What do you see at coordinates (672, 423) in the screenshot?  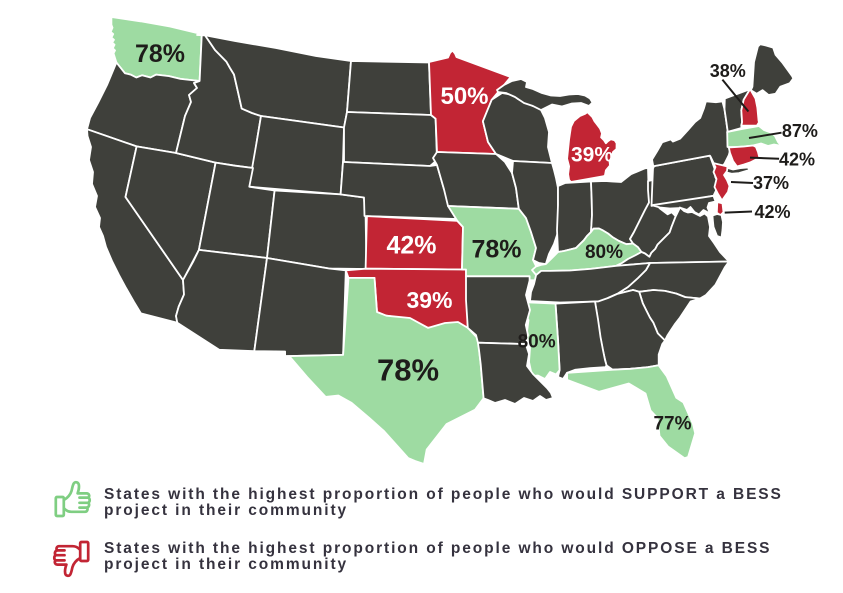 I see `svg-text: 77%` at bounding box center [672, 423].